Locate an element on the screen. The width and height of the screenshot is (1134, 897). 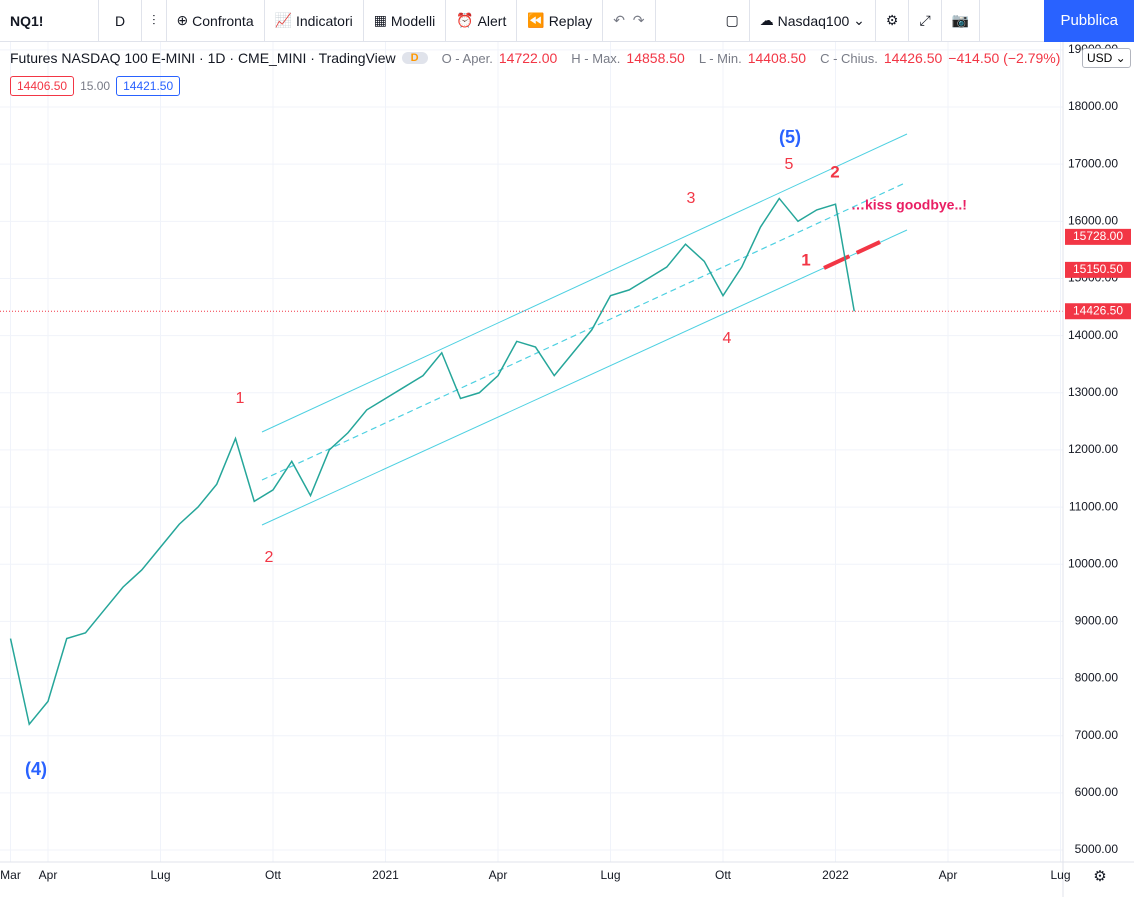
x-tick-label: 2022 is located at coordinates (835, 875).